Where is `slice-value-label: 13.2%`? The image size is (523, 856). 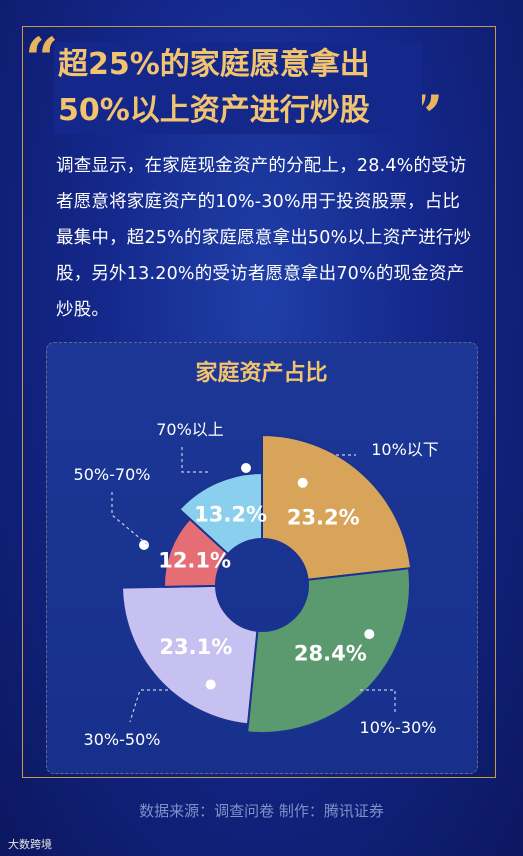
slice-value-label: 13.2% is located at coordinates (230, 515).